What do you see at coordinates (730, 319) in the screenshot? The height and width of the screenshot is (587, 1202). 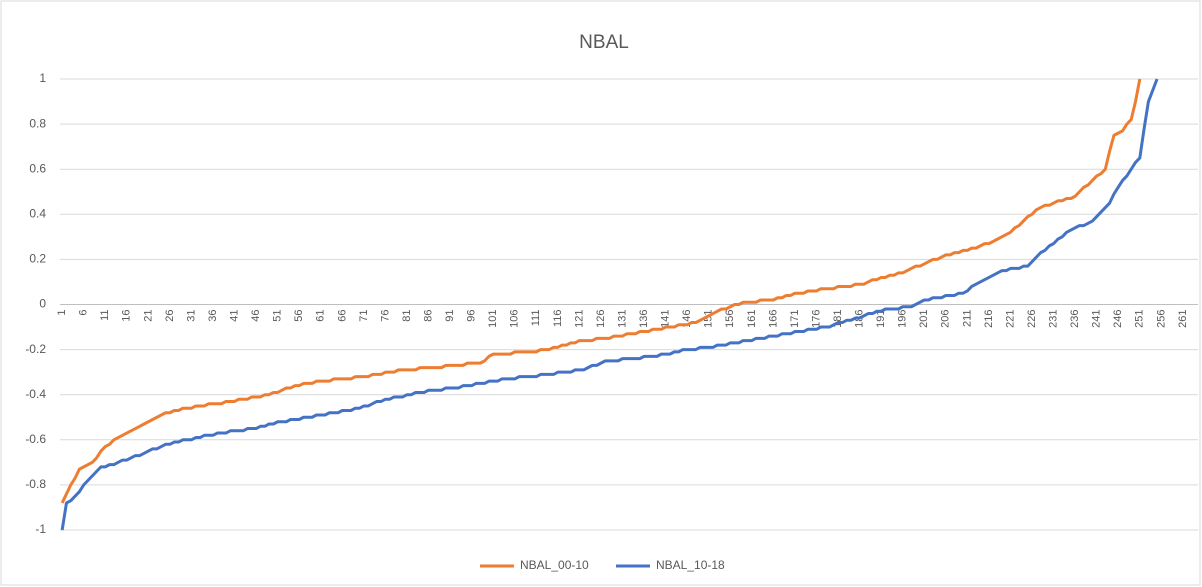 I see `x-tick-label: 156` at bounding box center [730, 319].